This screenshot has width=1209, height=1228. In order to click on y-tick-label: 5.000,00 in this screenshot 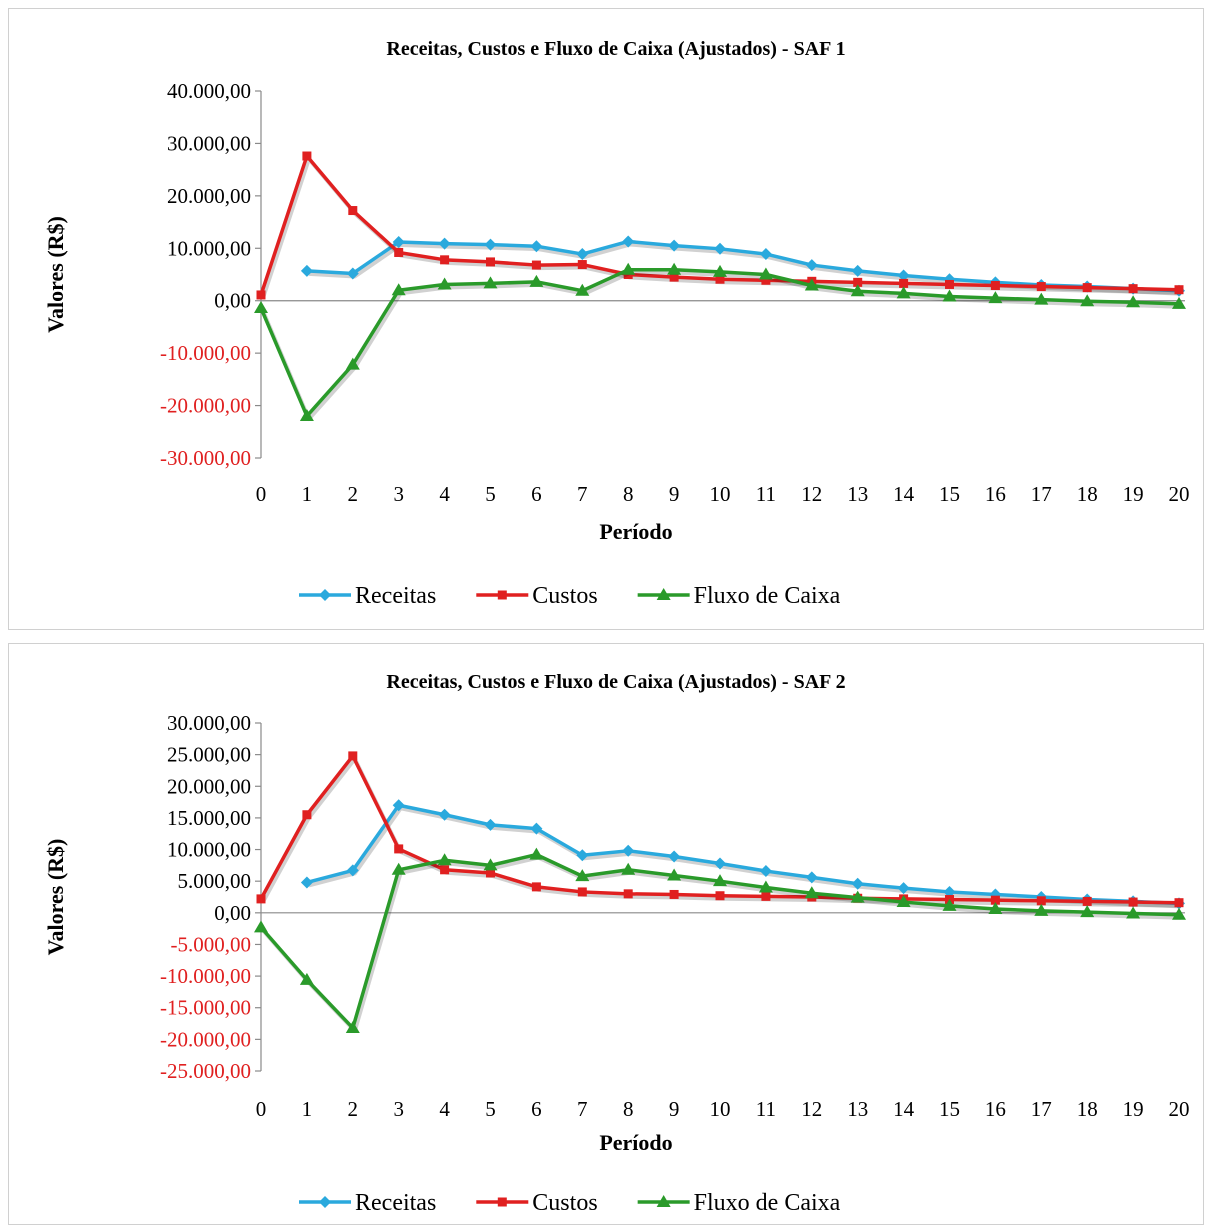, I will do `click(215, 881)`.